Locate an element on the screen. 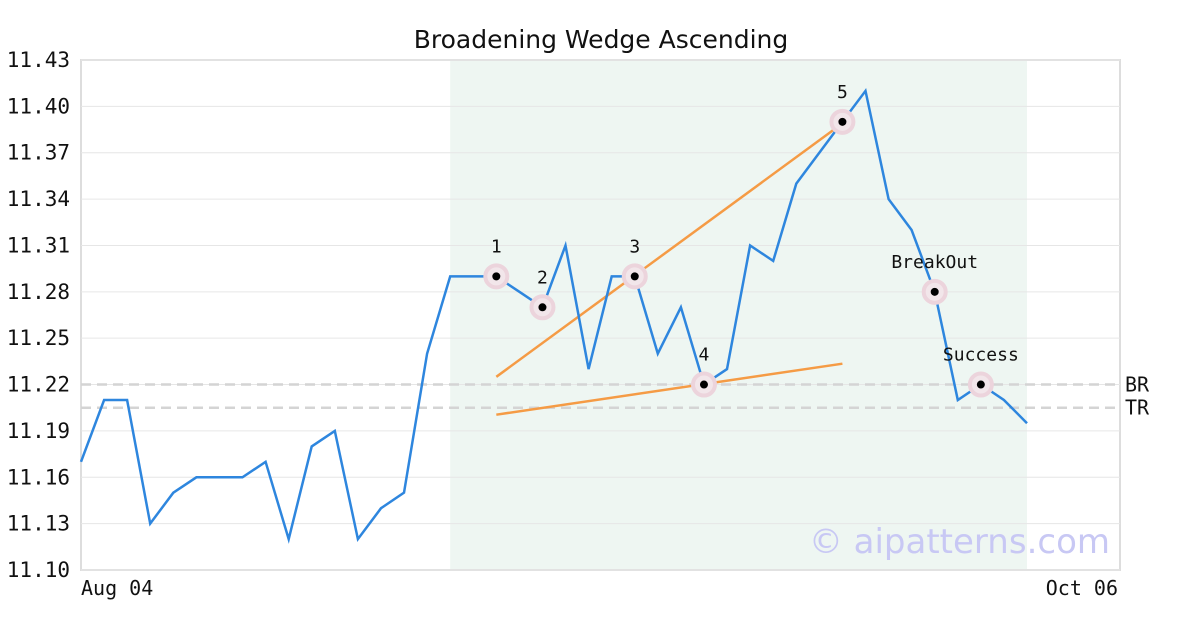  y-tick-label: 11.43 is located at coordinates (38, 60).